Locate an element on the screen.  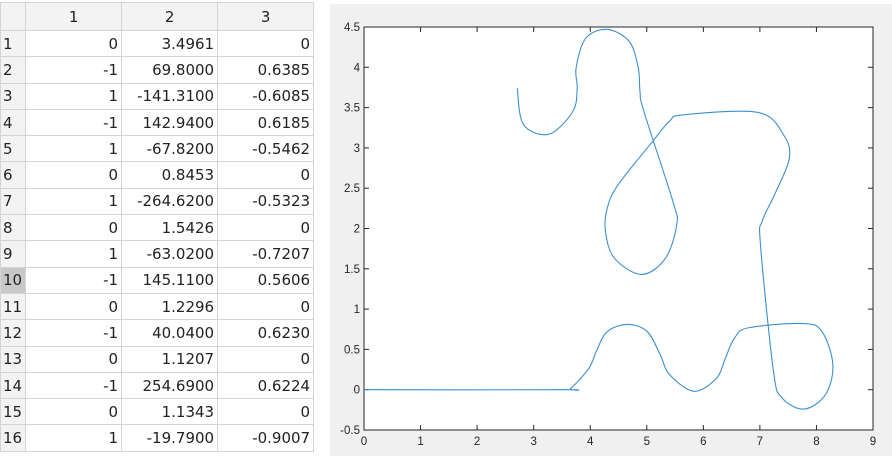
column-header-3: 3 is located at coordinates (266, 16).